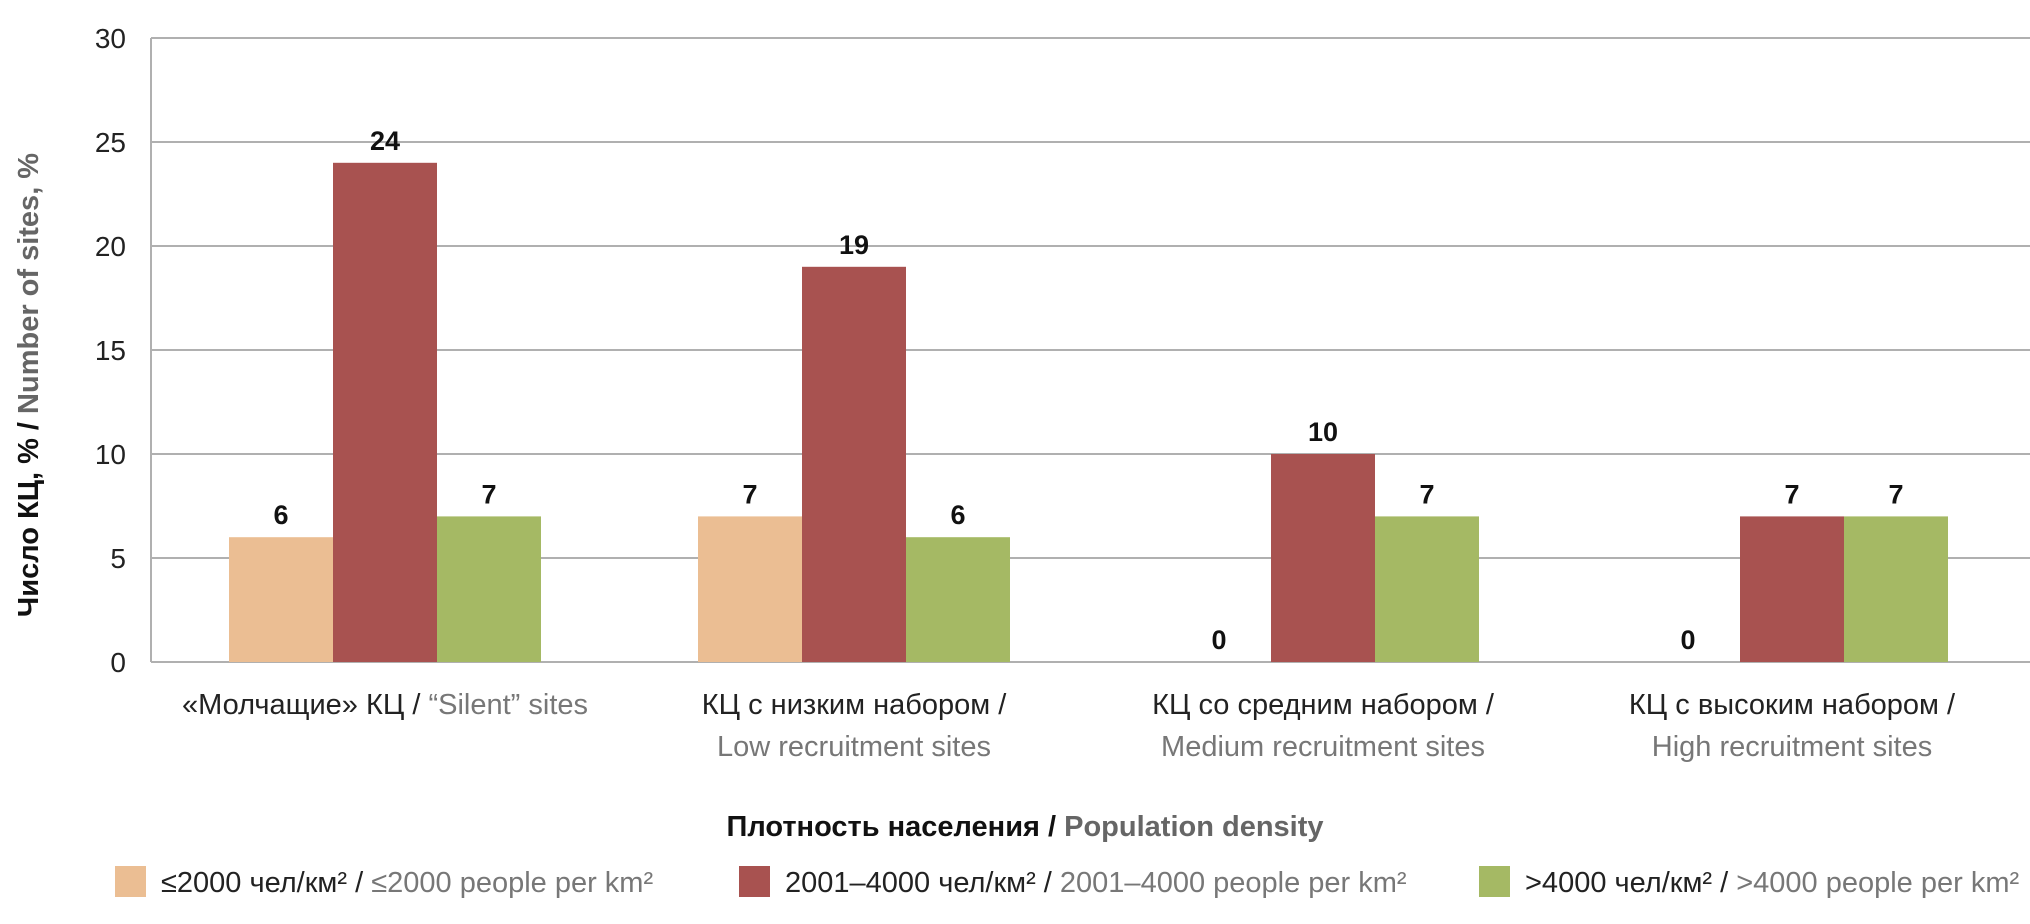 Image resolution: width=2030 pixels, height=924 pixels. I want to click on legend-label-ru: >4000 чел/км² /, so click(1630, 883).